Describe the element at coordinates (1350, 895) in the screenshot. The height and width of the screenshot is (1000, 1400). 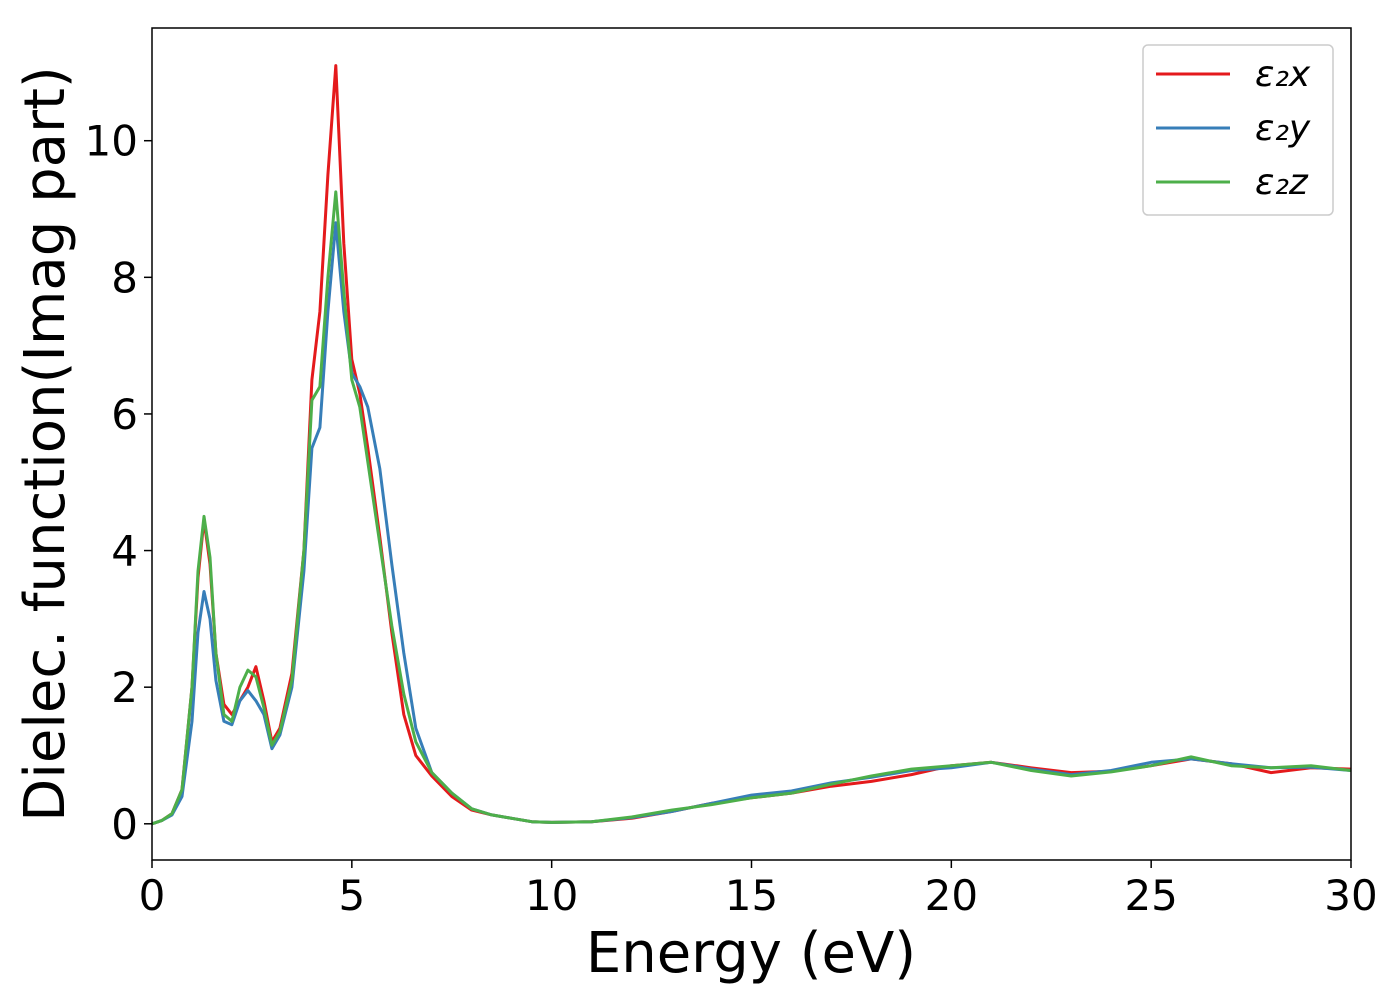
I see `x-tick-label: 30` at that location.